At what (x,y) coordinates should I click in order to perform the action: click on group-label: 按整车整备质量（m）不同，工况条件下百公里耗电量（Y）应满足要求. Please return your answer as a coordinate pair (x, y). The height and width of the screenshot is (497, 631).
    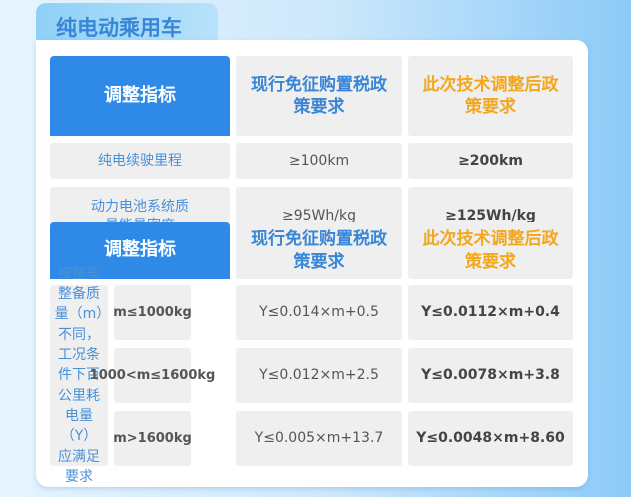
    Looking at the image, I should click on (79, 375).